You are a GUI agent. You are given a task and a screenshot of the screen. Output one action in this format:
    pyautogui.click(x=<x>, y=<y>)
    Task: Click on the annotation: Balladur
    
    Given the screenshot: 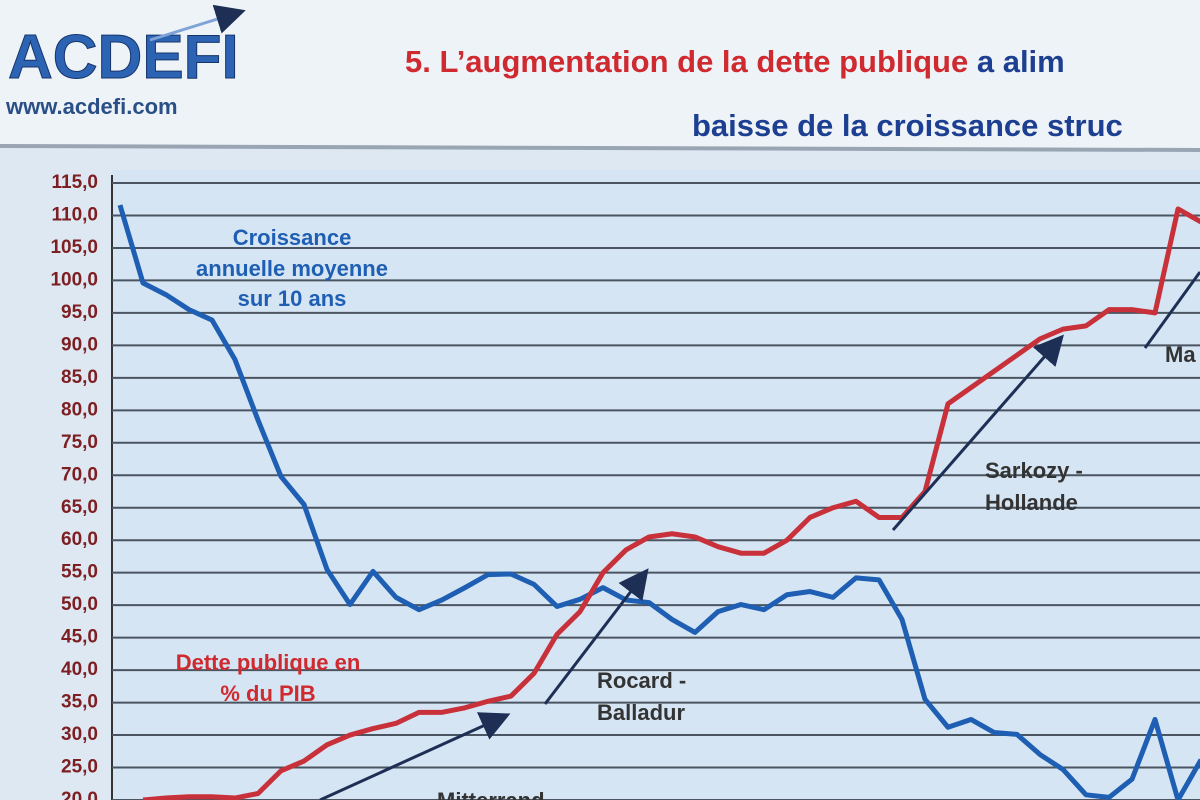 What is the action you would take?
    pyautogui.click(x=641, y=712)
    